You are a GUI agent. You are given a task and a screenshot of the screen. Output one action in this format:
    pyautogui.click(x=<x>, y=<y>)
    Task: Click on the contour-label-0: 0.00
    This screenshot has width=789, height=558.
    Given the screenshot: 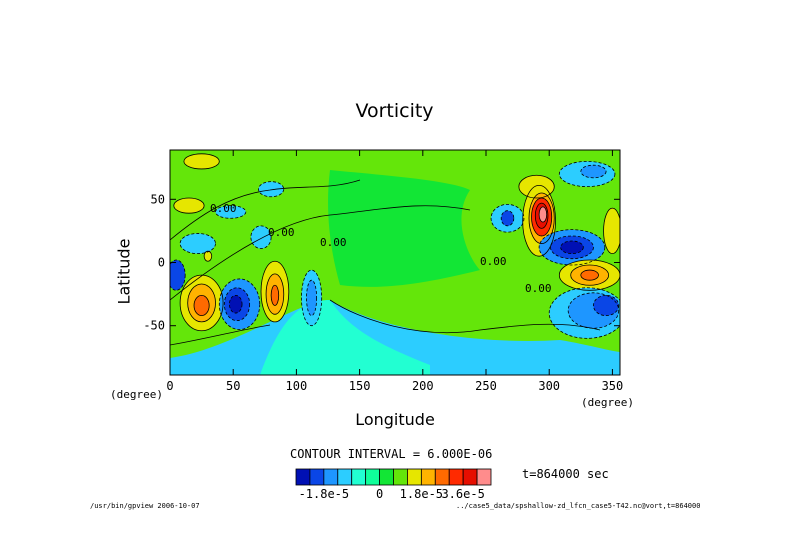 What is the action you would take?
    pyautogui.click(x=223, y=208)
    